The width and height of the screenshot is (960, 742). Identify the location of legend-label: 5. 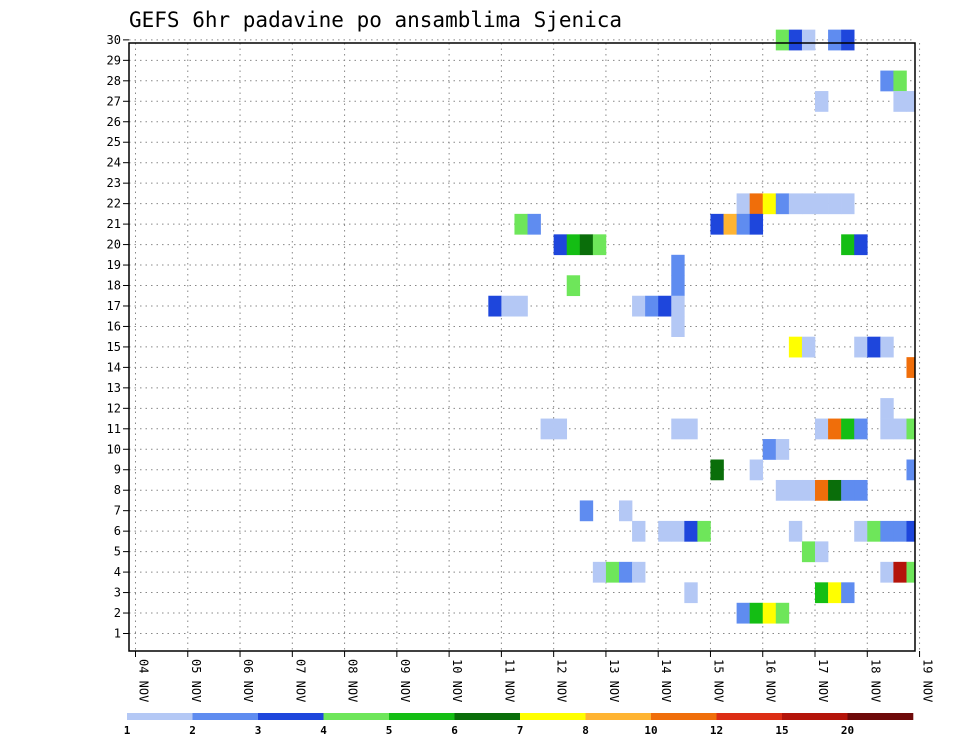
(389, 730).